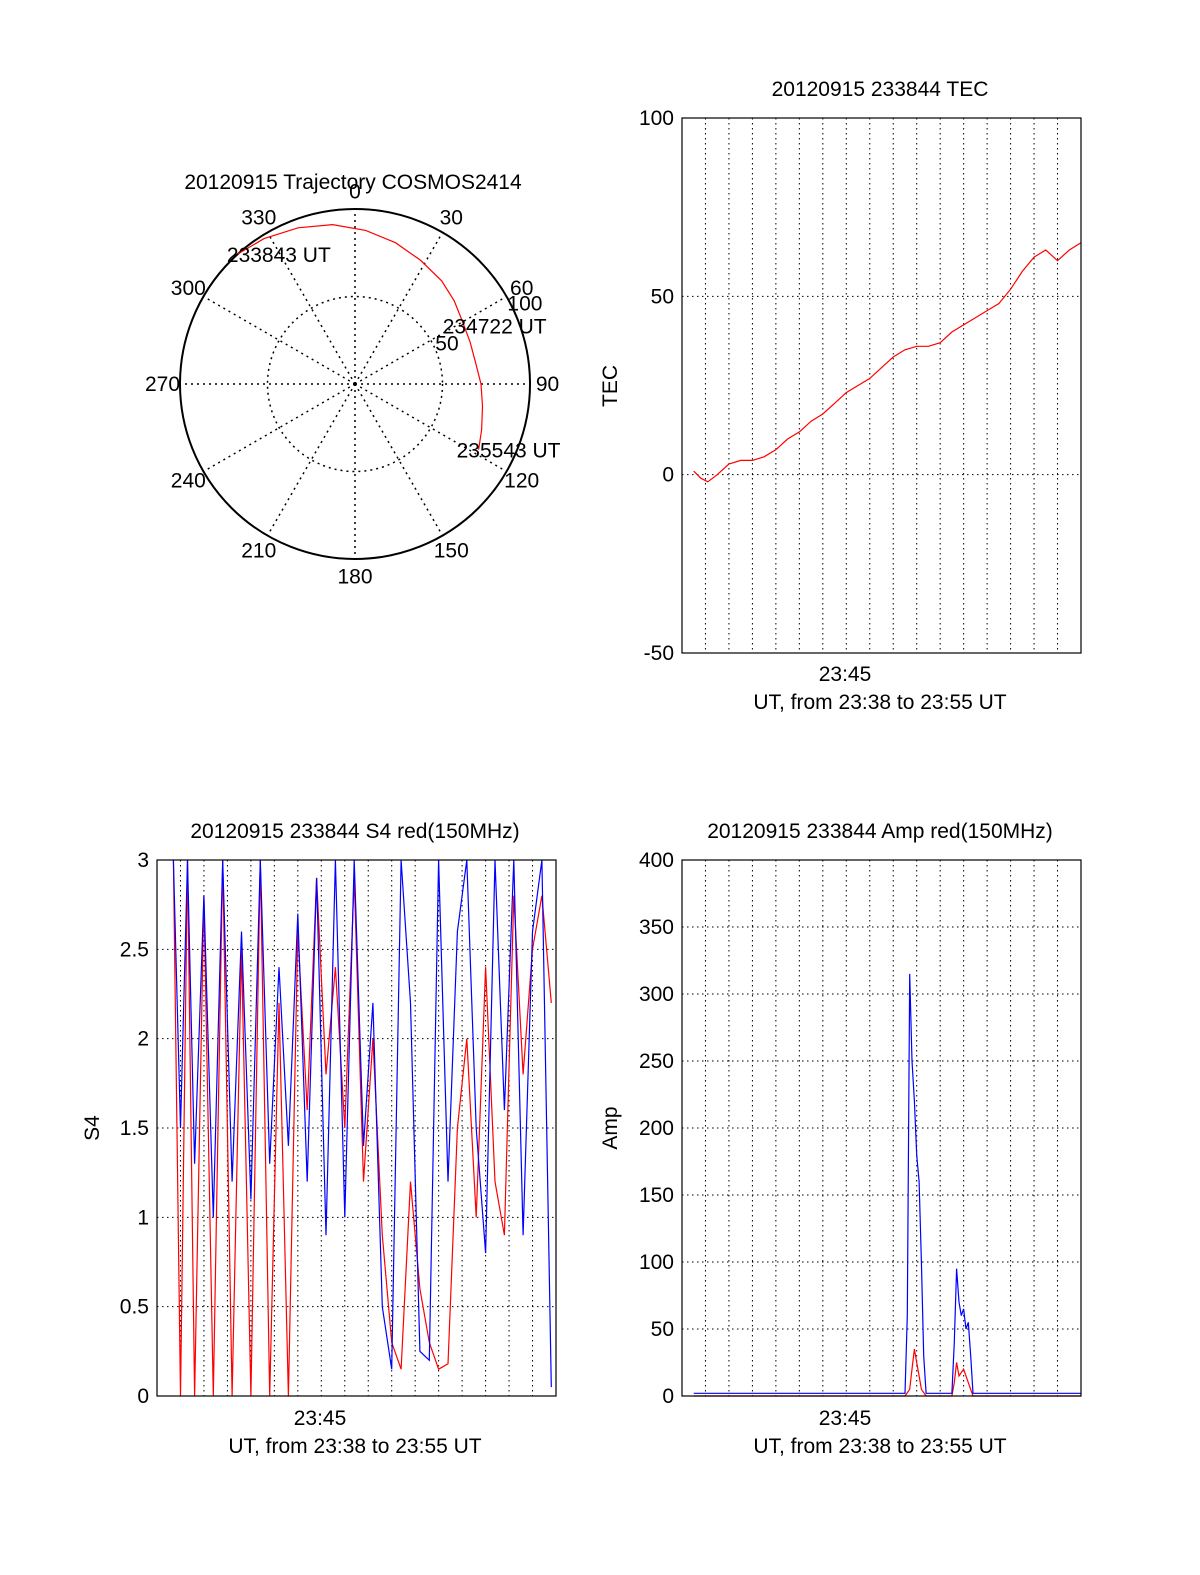 Image resolution: width=1200 pixels, height=1575 pixels. I want to click on y-tick-label: 350, so click(656, 927).